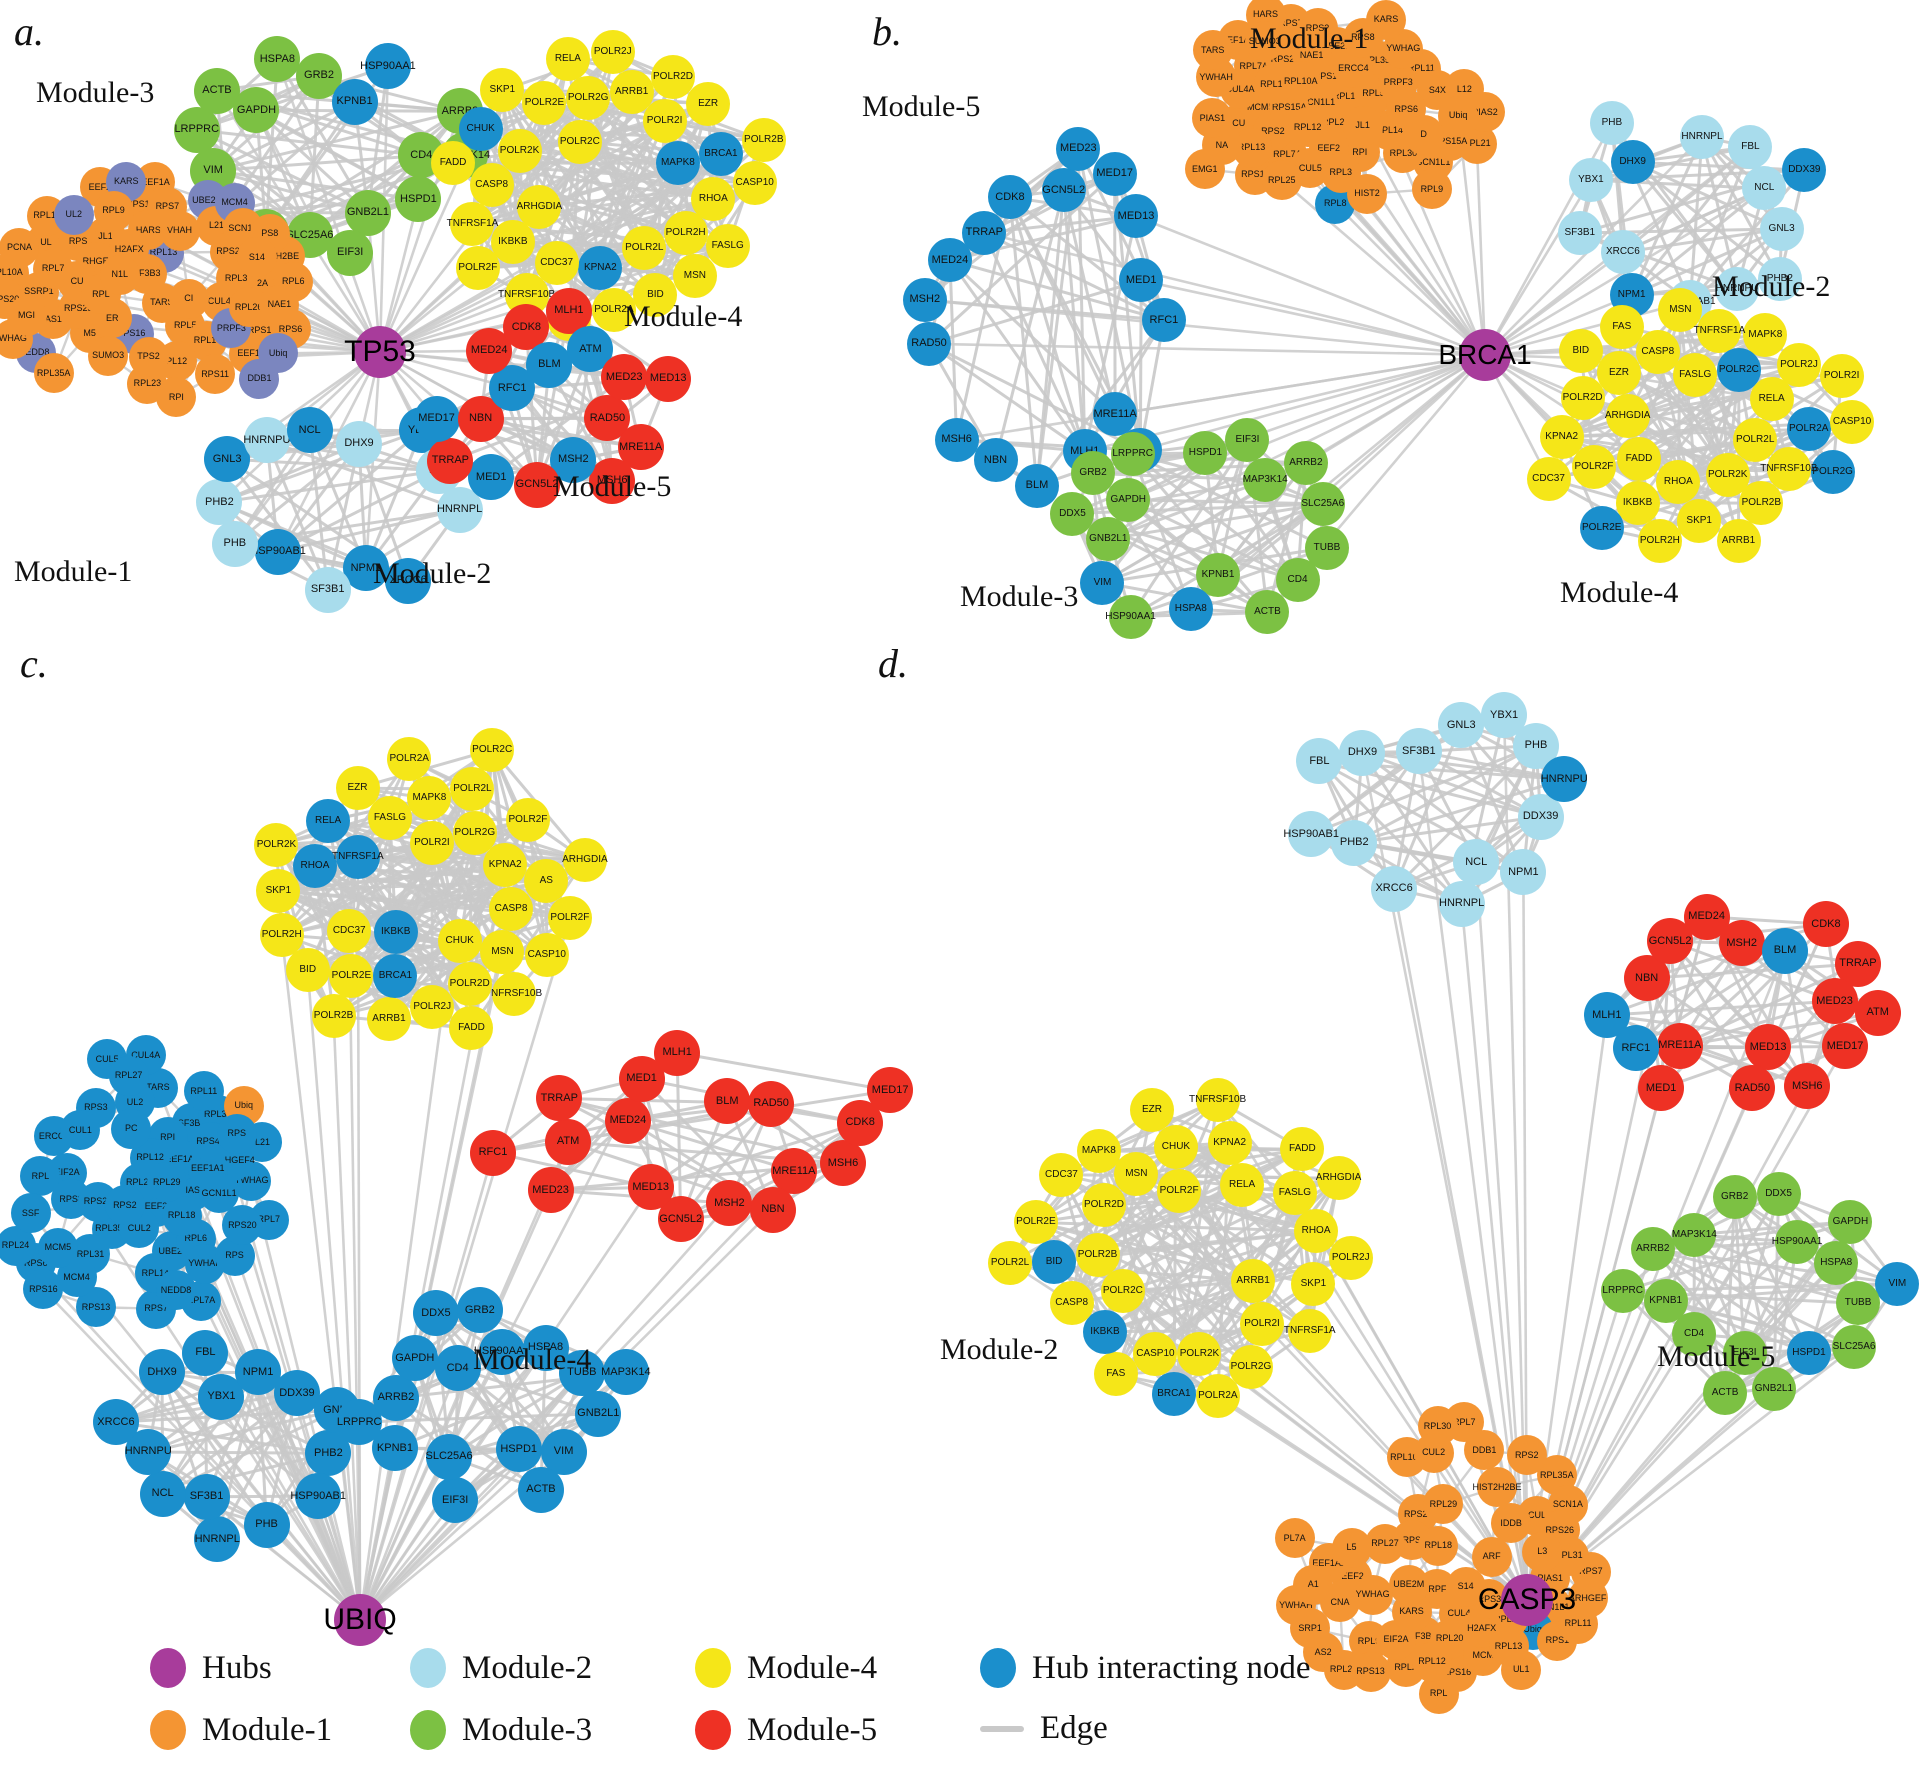 The width and height of the screenshot is (1923, 1775). What do you see at coordinates (532, 1359) in the screenshot?
I see `panel-c-module-label-0: Module-4` at bounding box center [532, 1359].